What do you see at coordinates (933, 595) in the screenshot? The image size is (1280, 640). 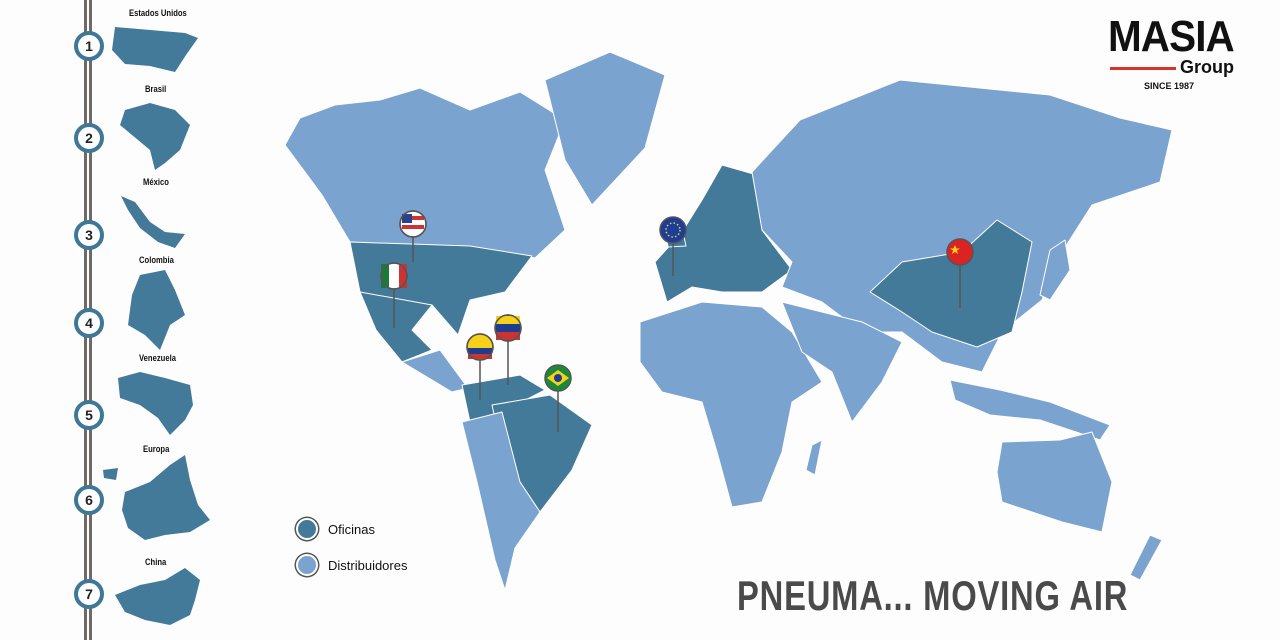 I see `slogan: PNEUMA... MOVING AIR` at bounding box center [933, 595].